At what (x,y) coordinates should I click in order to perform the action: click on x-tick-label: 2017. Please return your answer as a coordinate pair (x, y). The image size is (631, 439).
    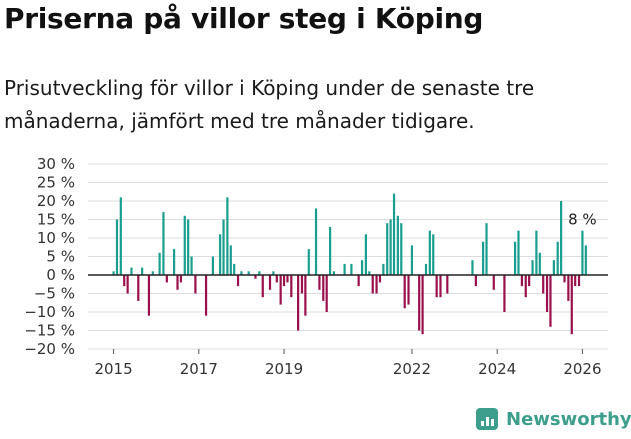
    Looking at the image, I should click on (199, 369).